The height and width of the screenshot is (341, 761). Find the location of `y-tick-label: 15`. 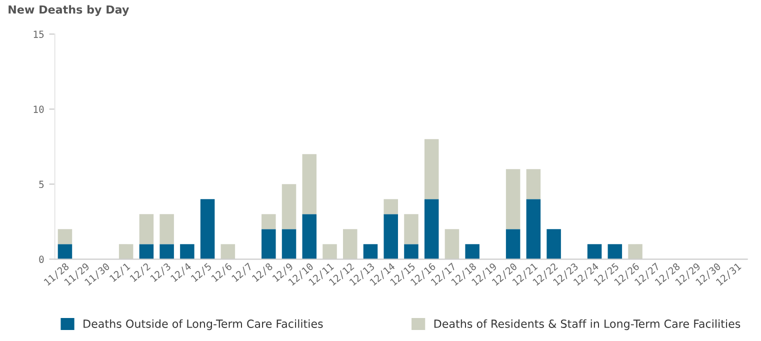

y-tick-label: 15 is located at coordinates (39, 34).